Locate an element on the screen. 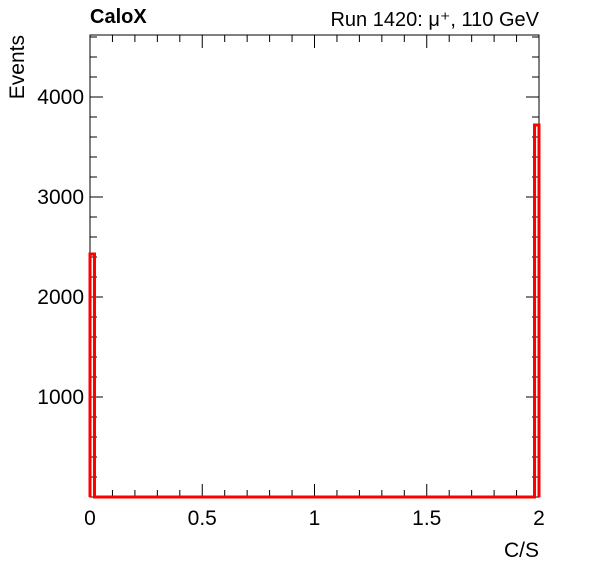  run-info-label: Run 1420: μ⁺, 110 GeV is located at coordinates (434, 20).